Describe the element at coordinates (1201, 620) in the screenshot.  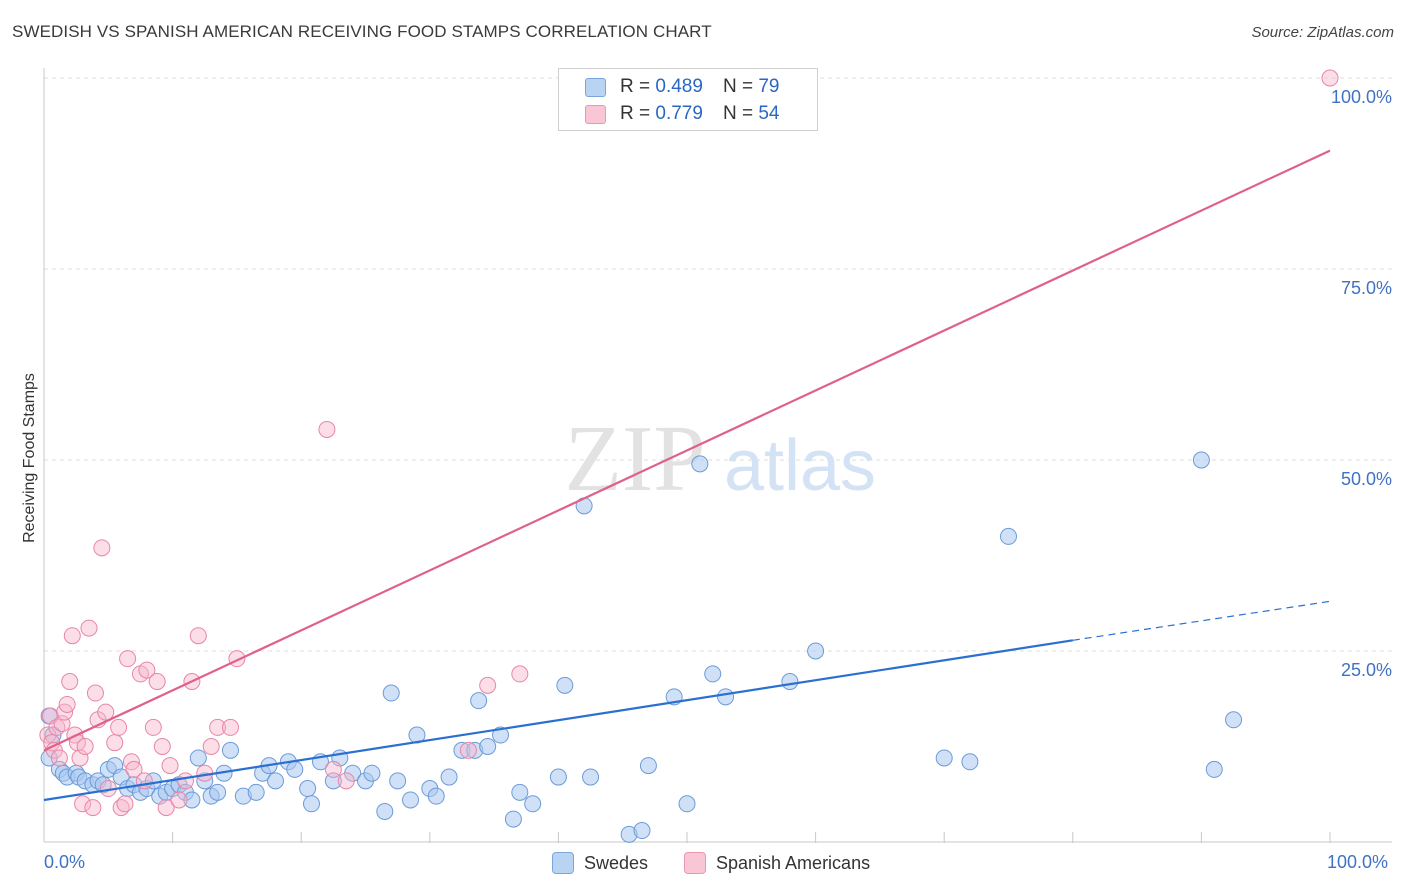
I see `swedes-trend-extension` at that location.